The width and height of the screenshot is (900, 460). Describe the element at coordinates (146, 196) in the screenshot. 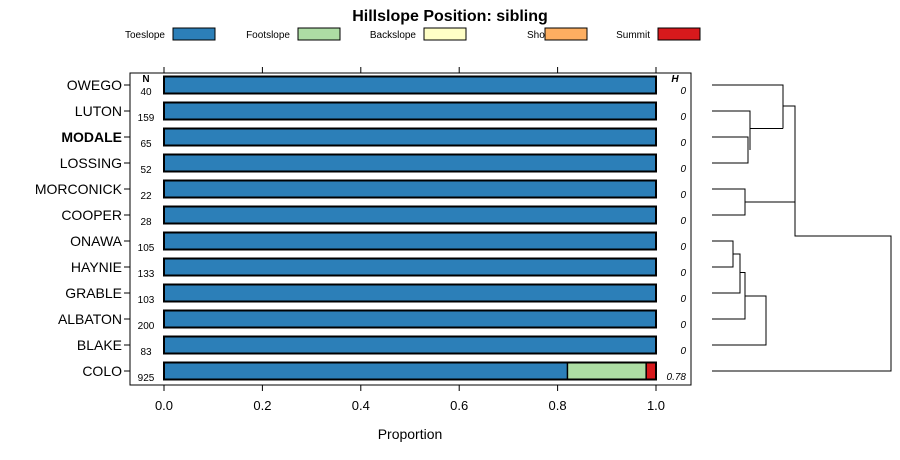

I see `n-label: 22` at that location.